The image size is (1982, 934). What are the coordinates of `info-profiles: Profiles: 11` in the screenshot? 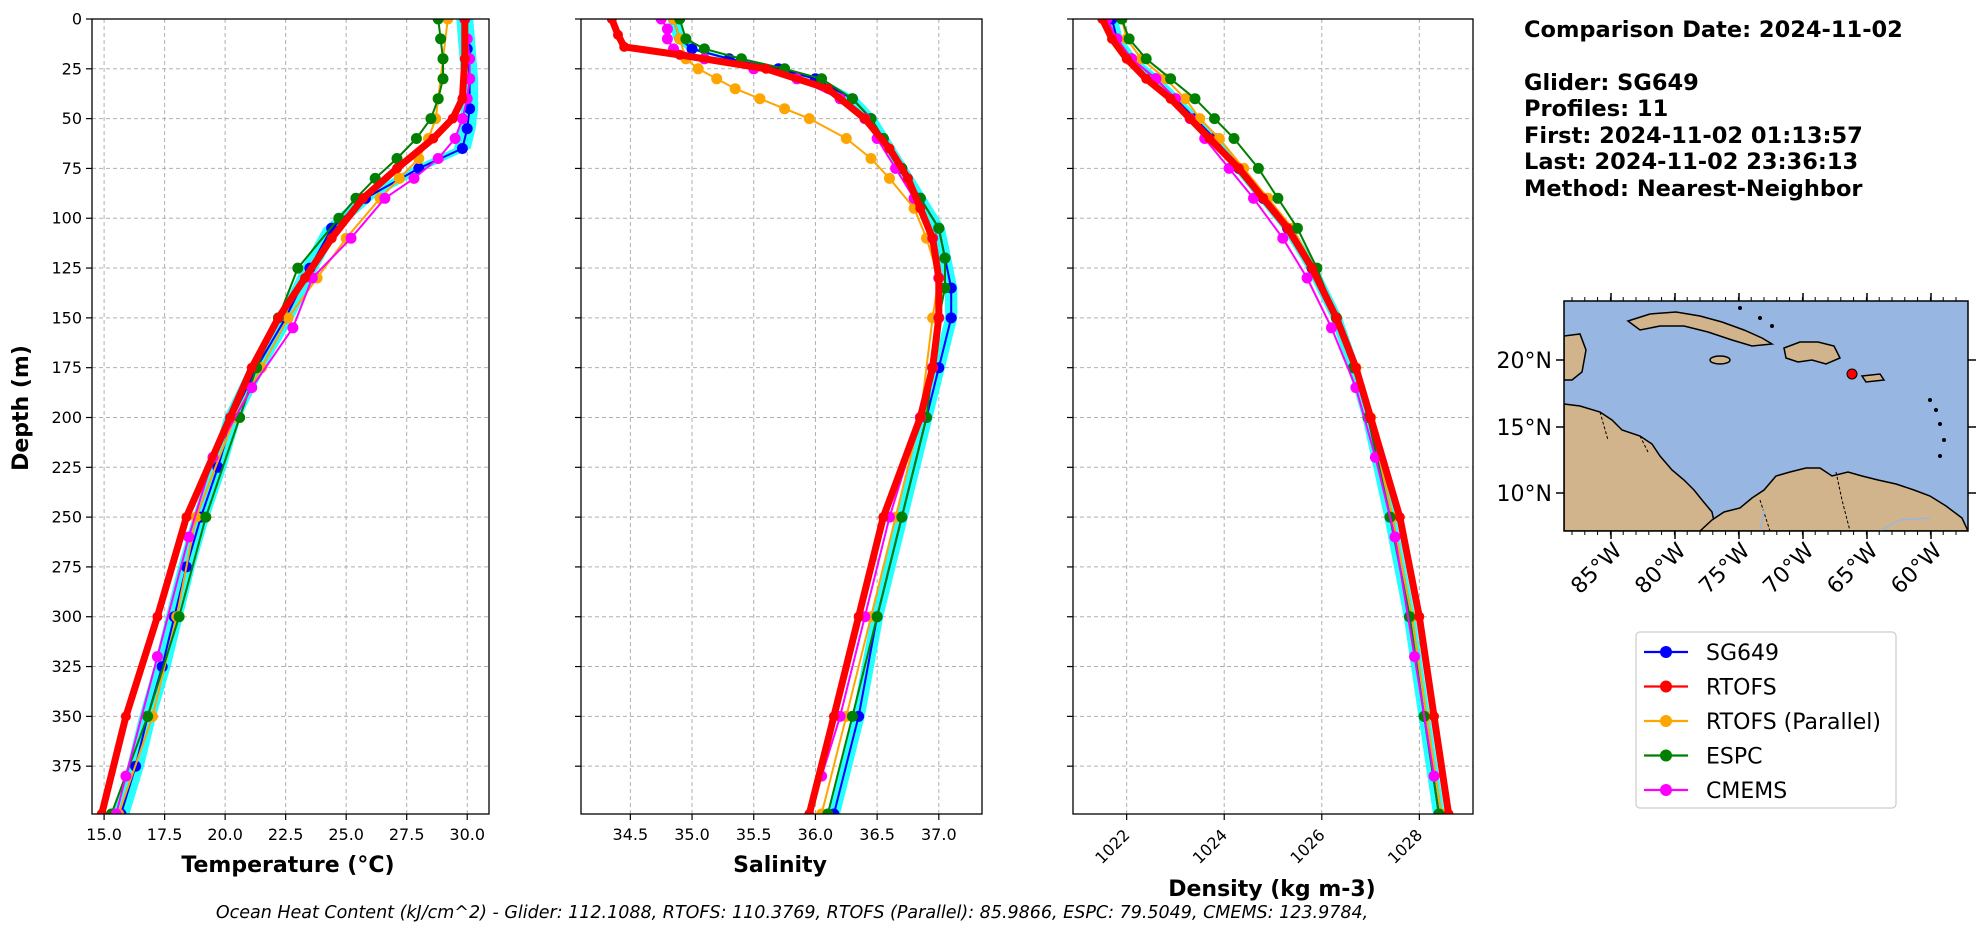 It's located at (1596, 109).